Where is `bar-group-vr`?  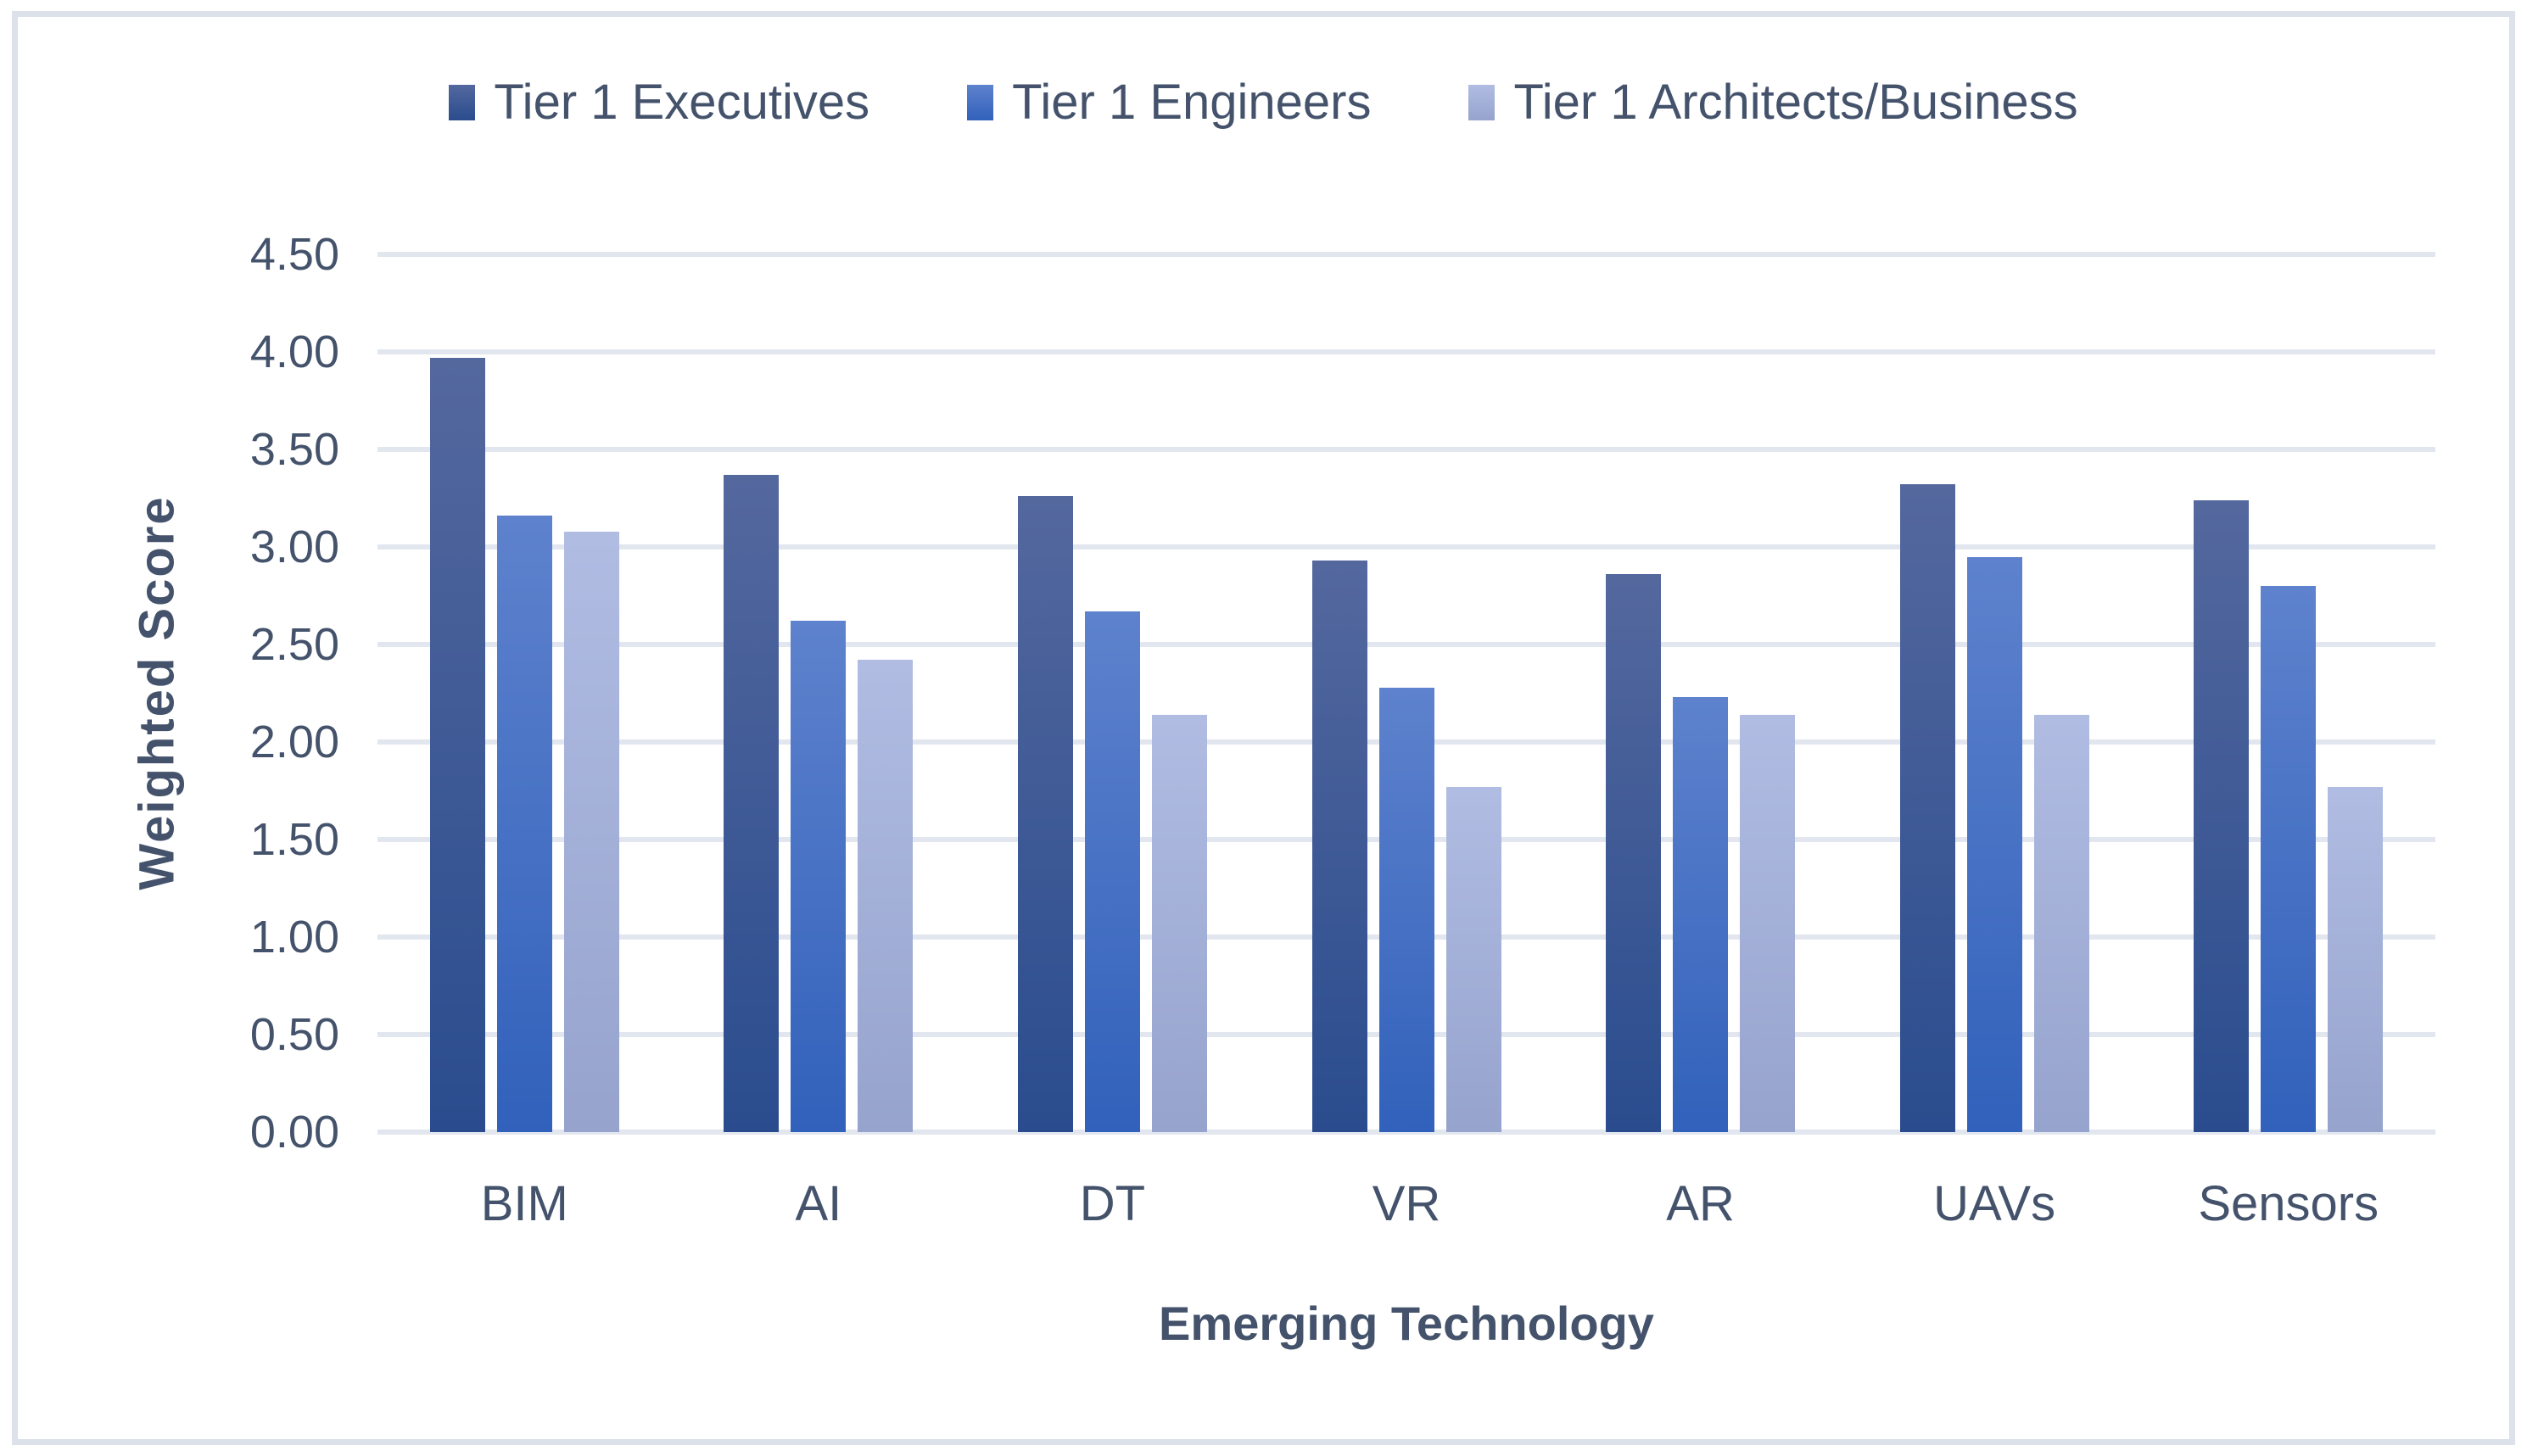
bar-group-vr is located at coordinates (1406, 693).